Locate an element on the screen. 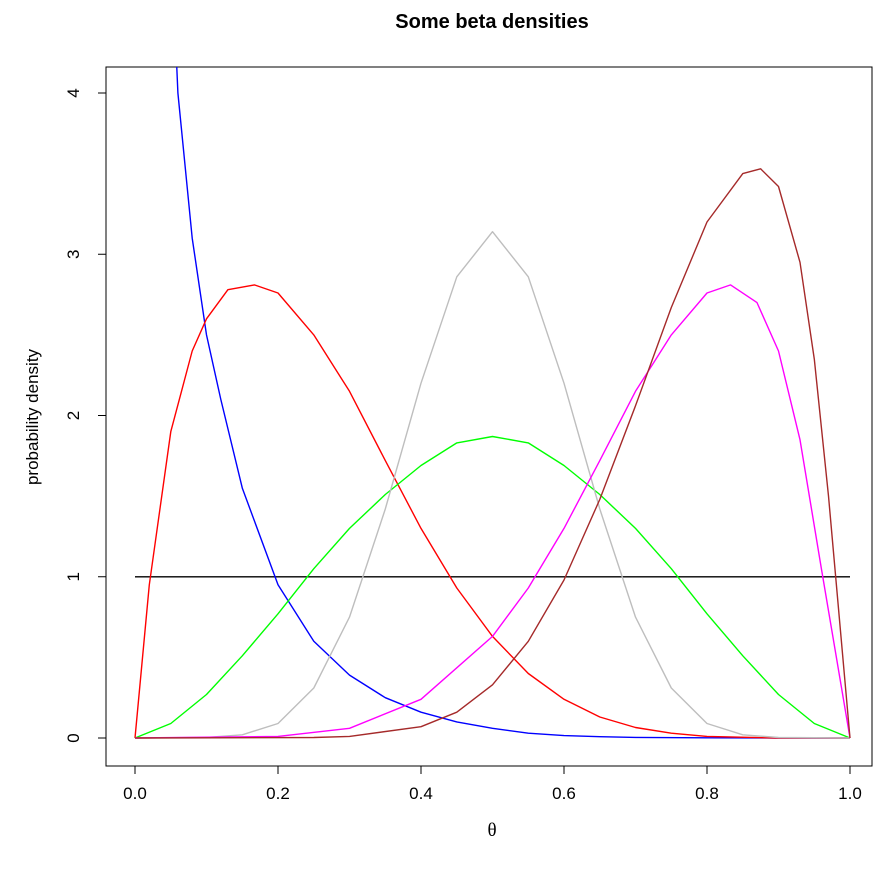 This screenshot has height=871, width=873. x-tick-label: 0.6 is located at coordinates (564, 793).